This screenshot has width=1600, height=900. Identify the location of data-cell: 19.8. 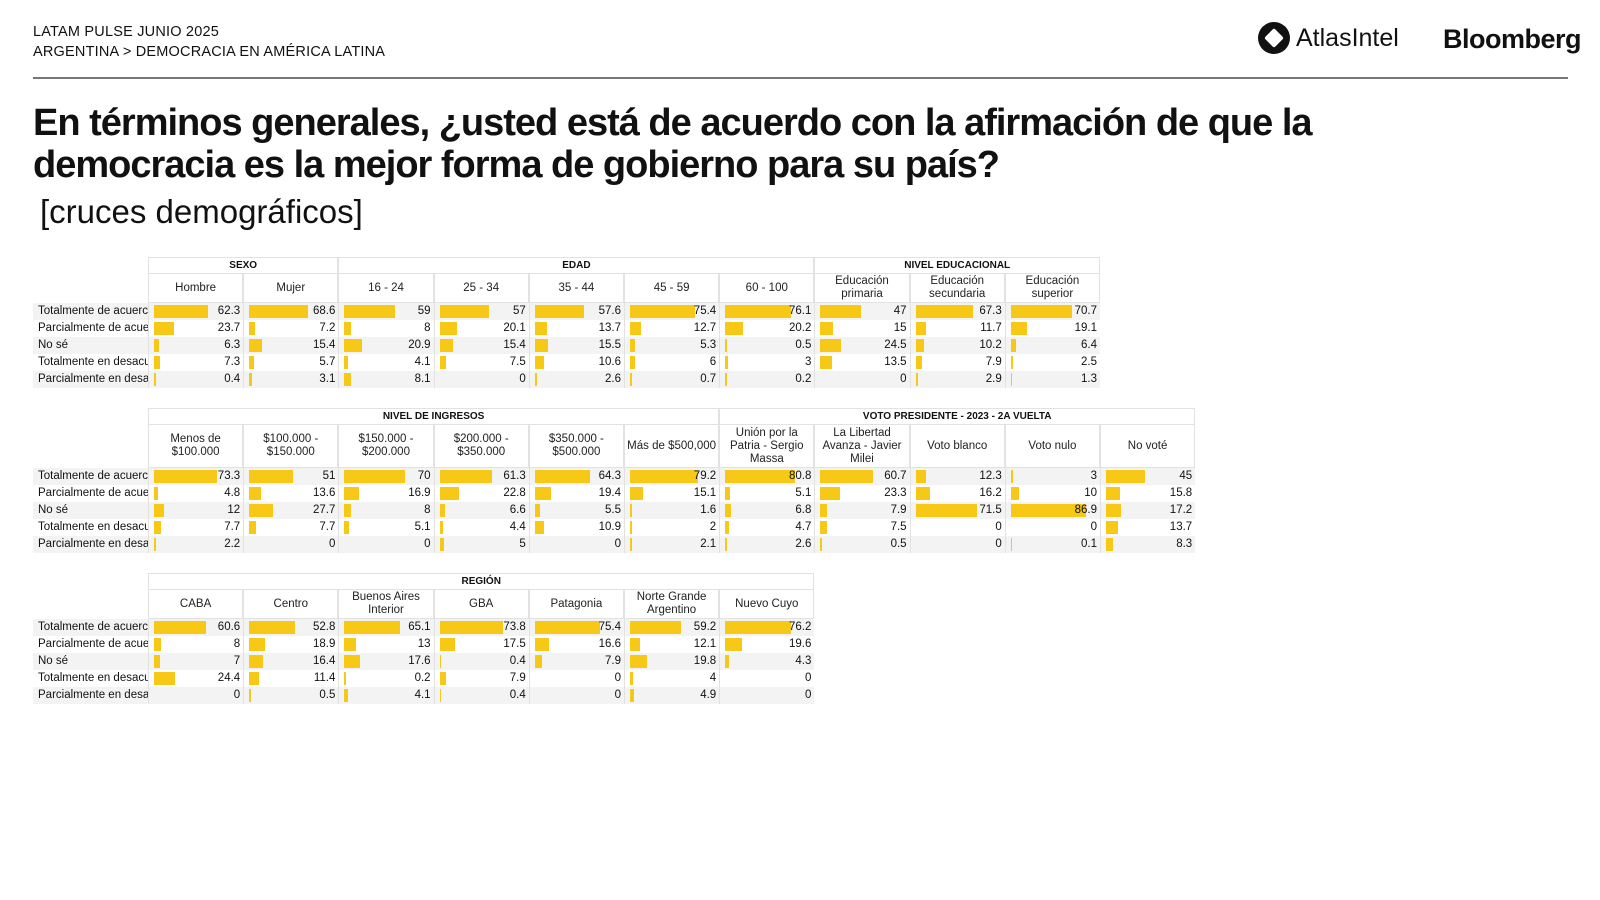
(671, 661).